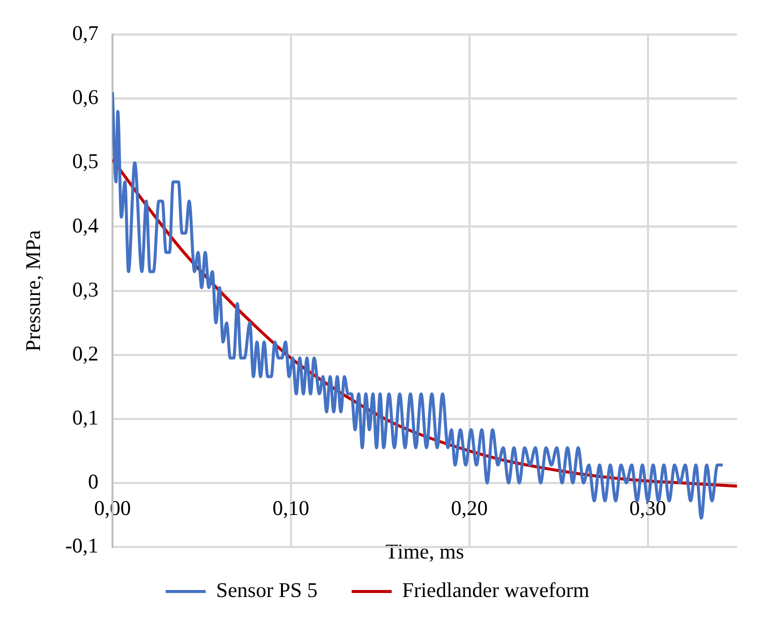  I want to click on y-axis-title: Pressure, MPa, so click(33, 290).